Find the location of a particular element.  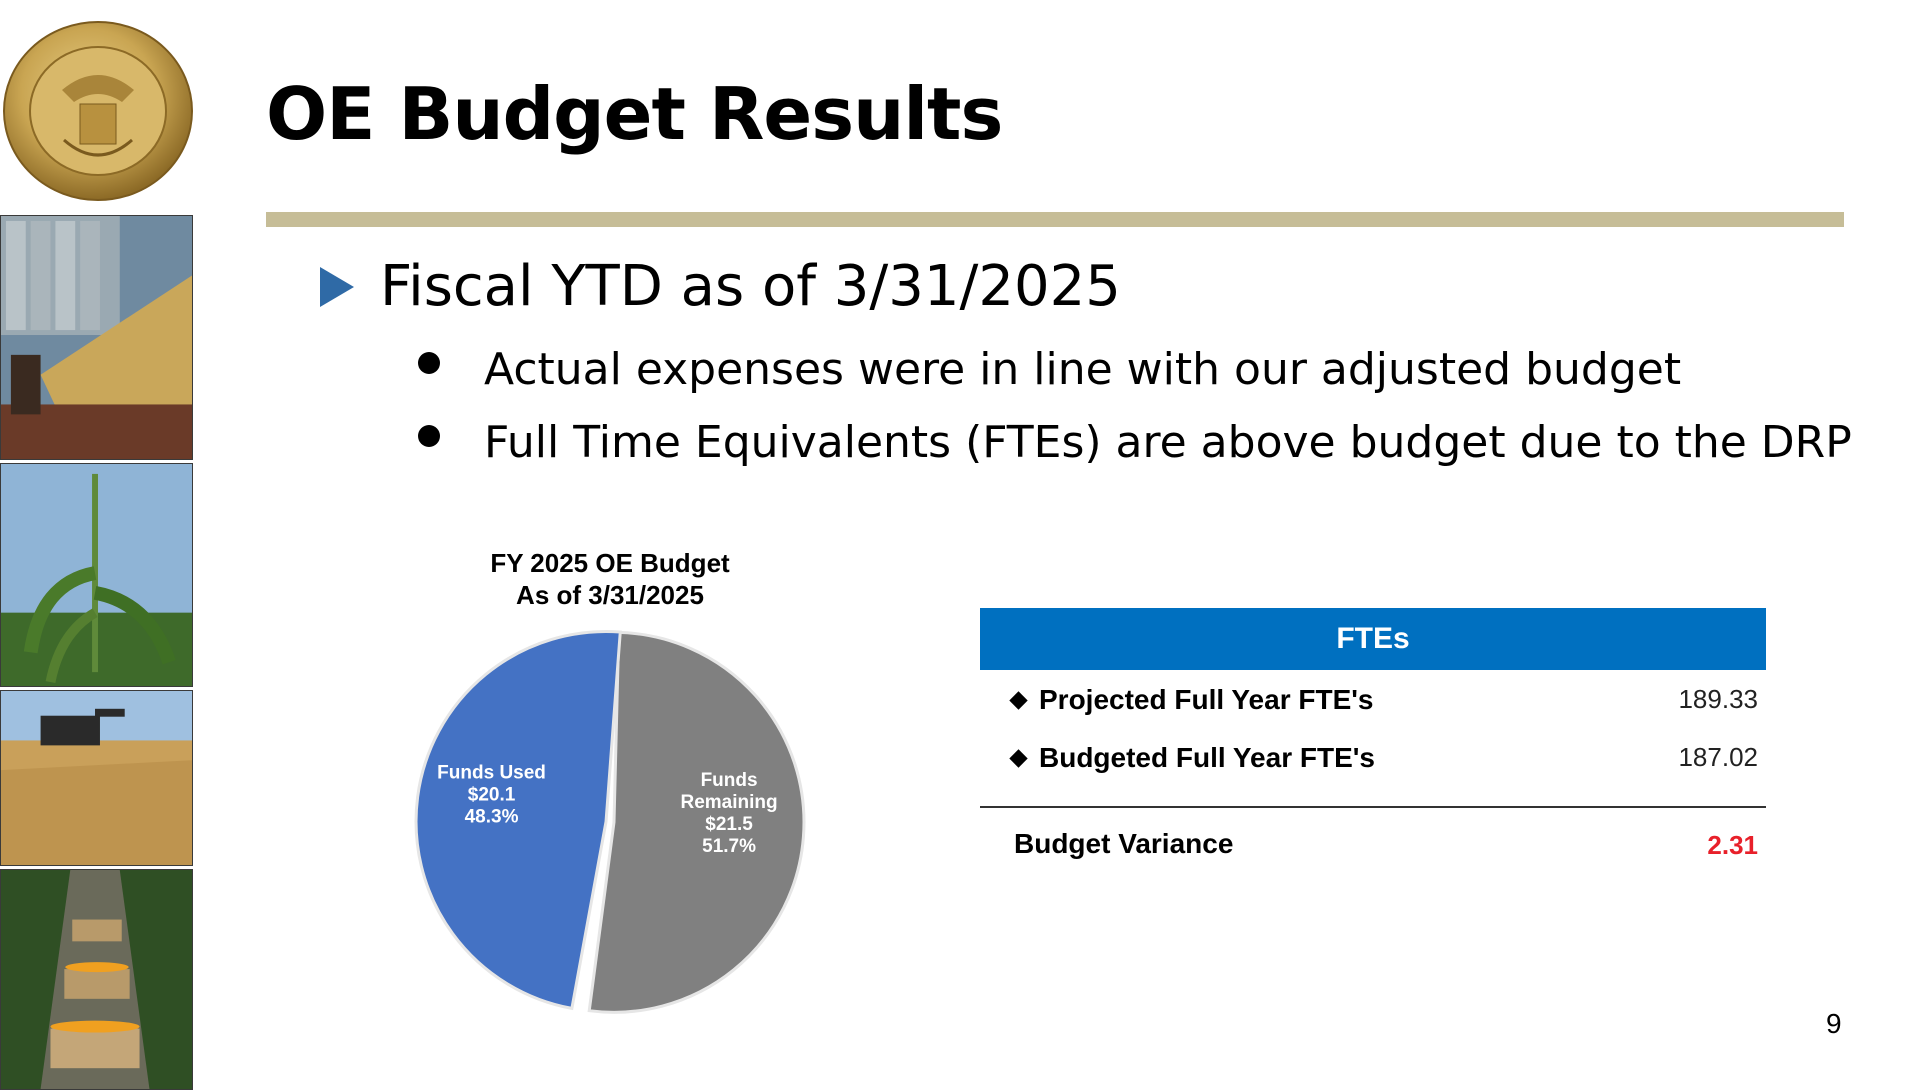

fte-table-header: FTEs is located at coordinates (1373, 639).